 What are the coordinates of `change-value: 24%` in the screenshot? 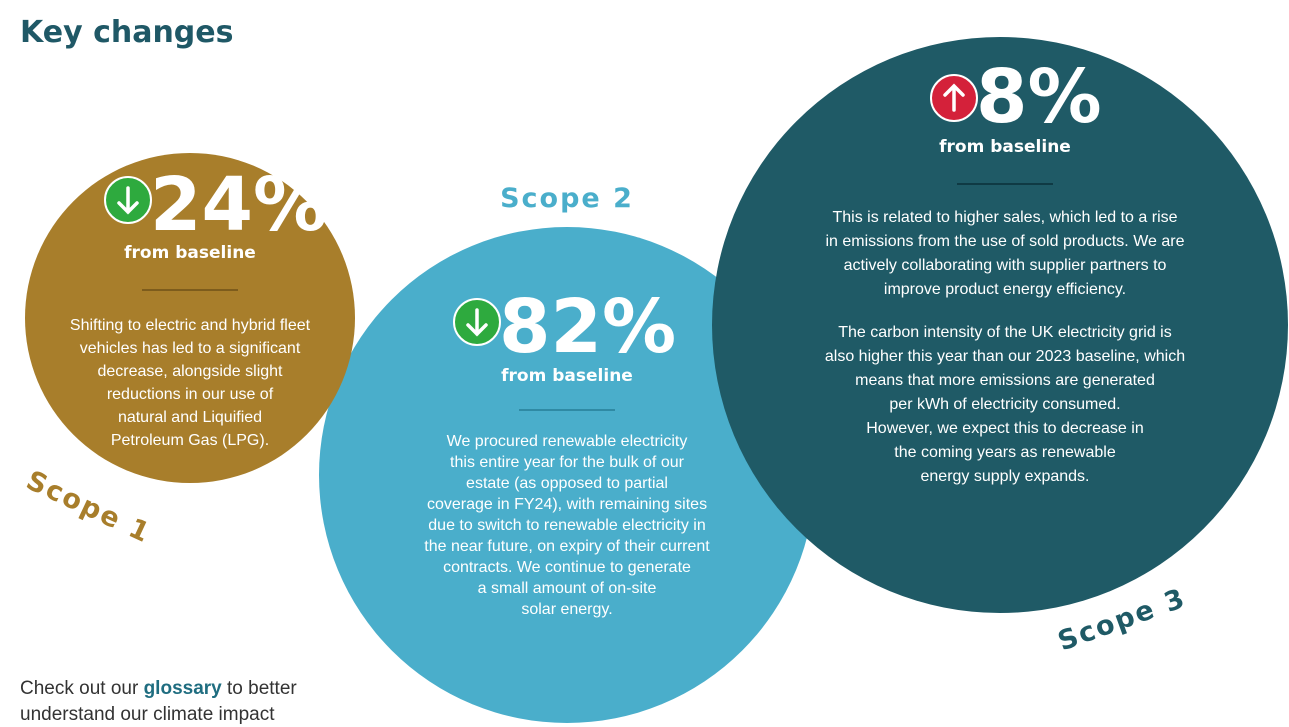 It's located at (238, 205).